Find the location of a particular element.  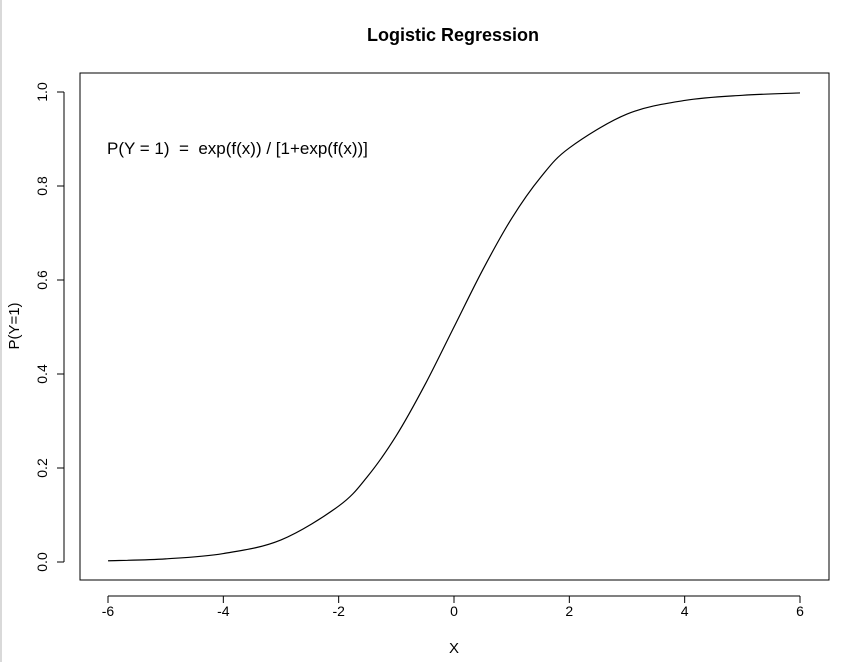

x-tick-label: 2 is located at coordinates (569, 611).